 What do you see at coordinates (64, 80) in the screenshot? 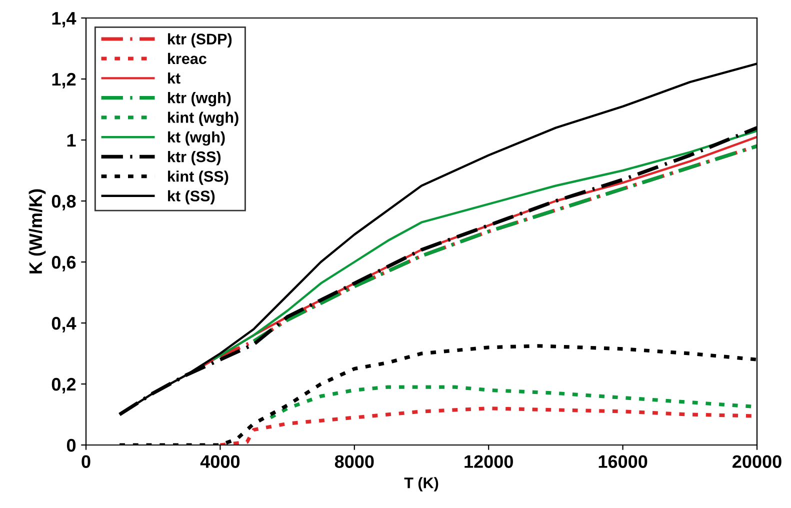
I see `y-tick-label: 1,2` at bounding box center [64, 80].